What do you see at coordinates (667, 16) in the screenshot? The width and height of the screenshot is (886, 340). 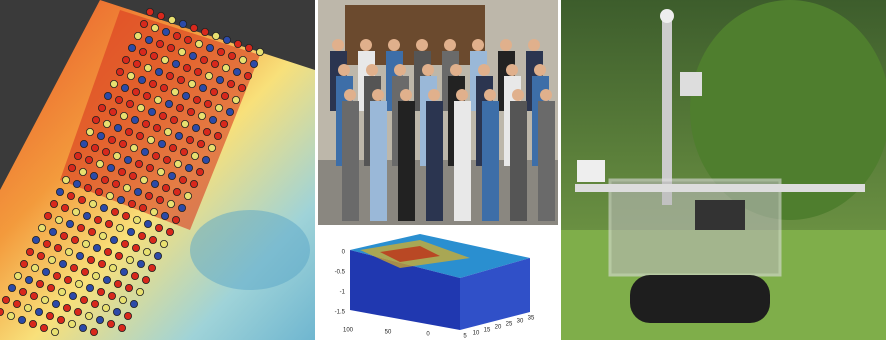 I see `gps-antenna` at bounding box center [667, 16].